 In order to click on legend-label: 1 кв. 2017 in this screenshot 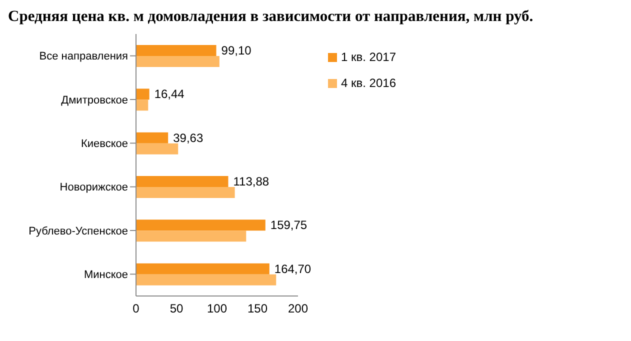, I will do `click(368, 57)`.